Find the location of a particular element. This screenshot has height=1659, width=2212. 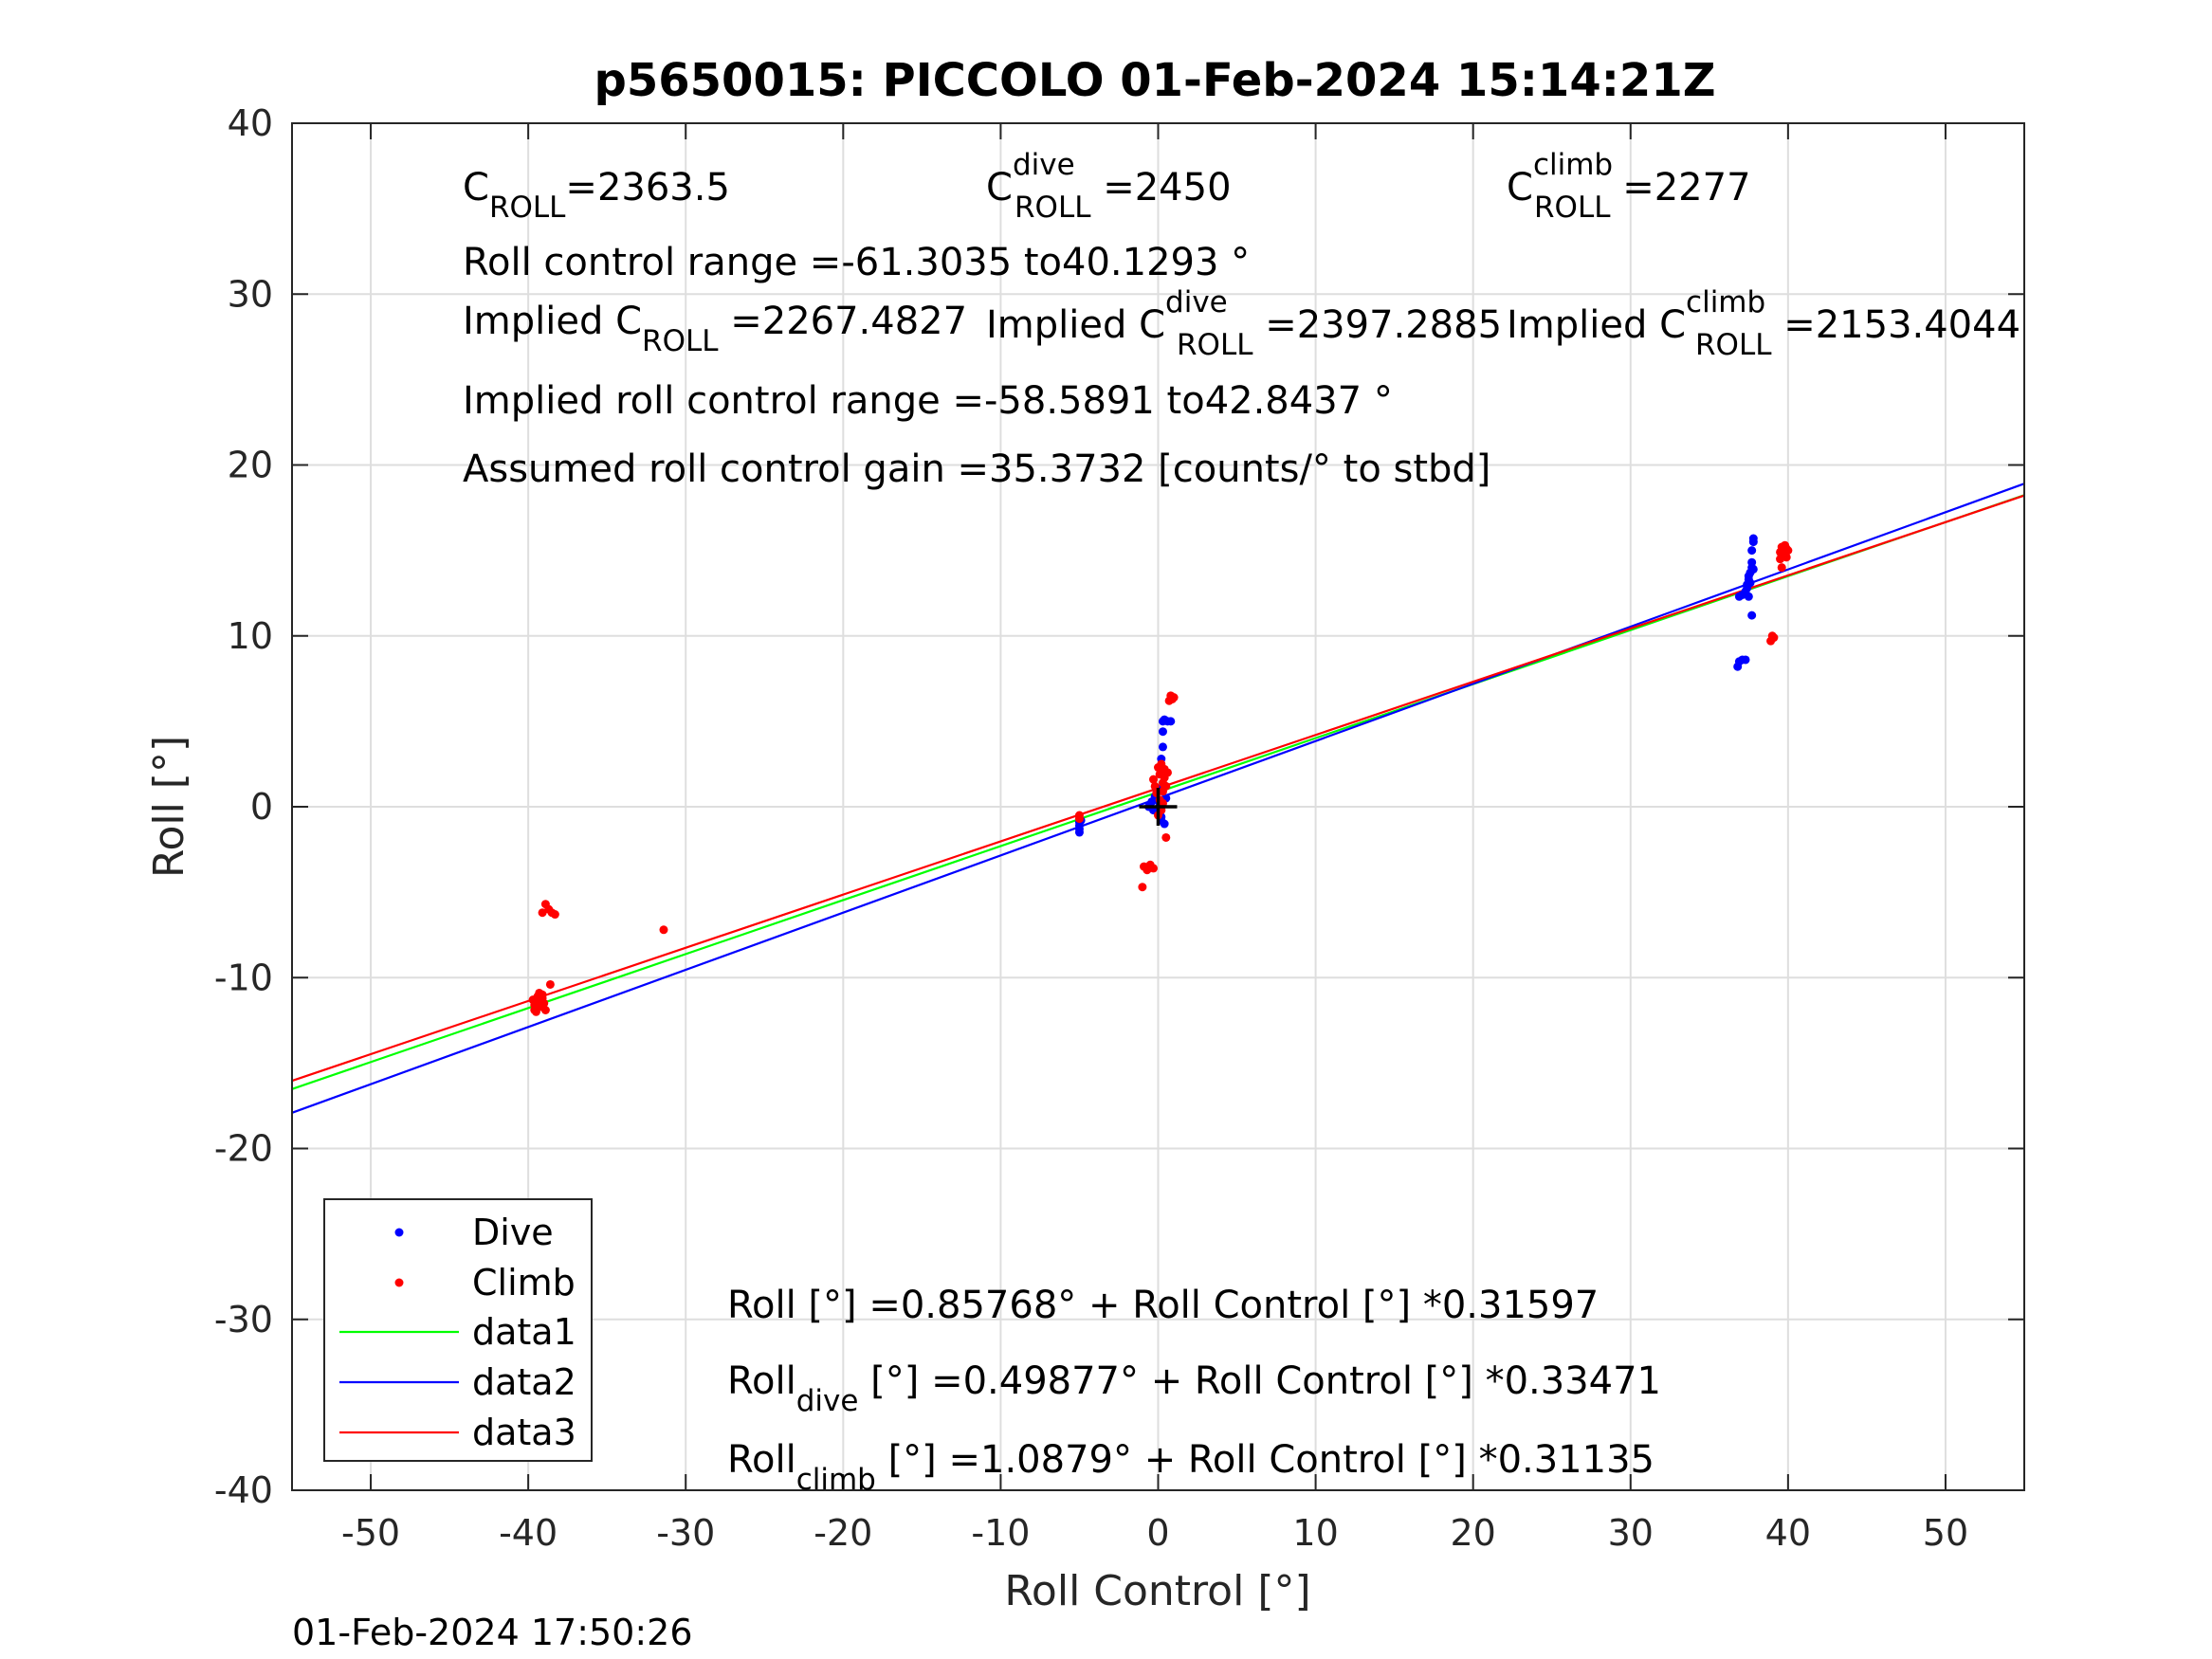

x-tick-label: -40 is located at coordinates (528, 1533).